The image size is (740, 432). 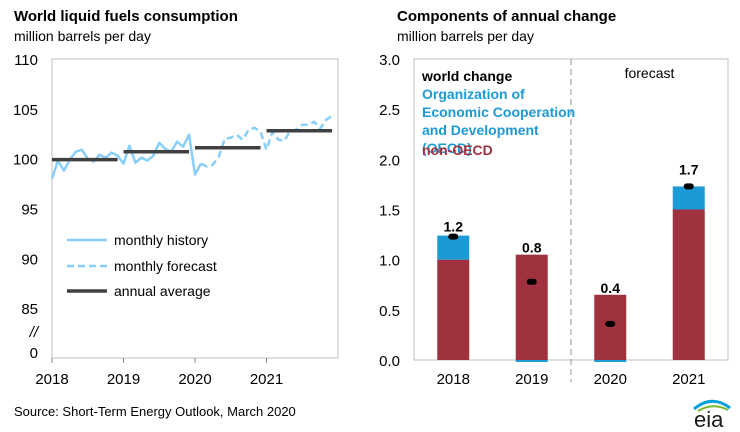 What do you see at coordinates (507, 16) in the screenshot?
I see `right-chart-title: Components of annual change` at bounding box center [507, 16].